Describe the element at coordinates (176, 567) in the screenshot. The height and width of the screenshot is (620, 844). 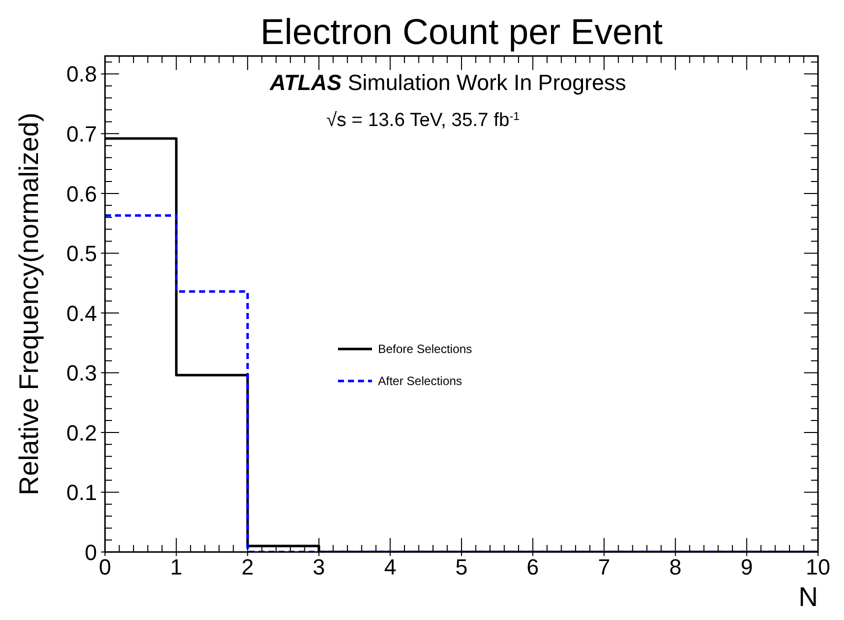
I see `x-tick-label: 1` at that location.